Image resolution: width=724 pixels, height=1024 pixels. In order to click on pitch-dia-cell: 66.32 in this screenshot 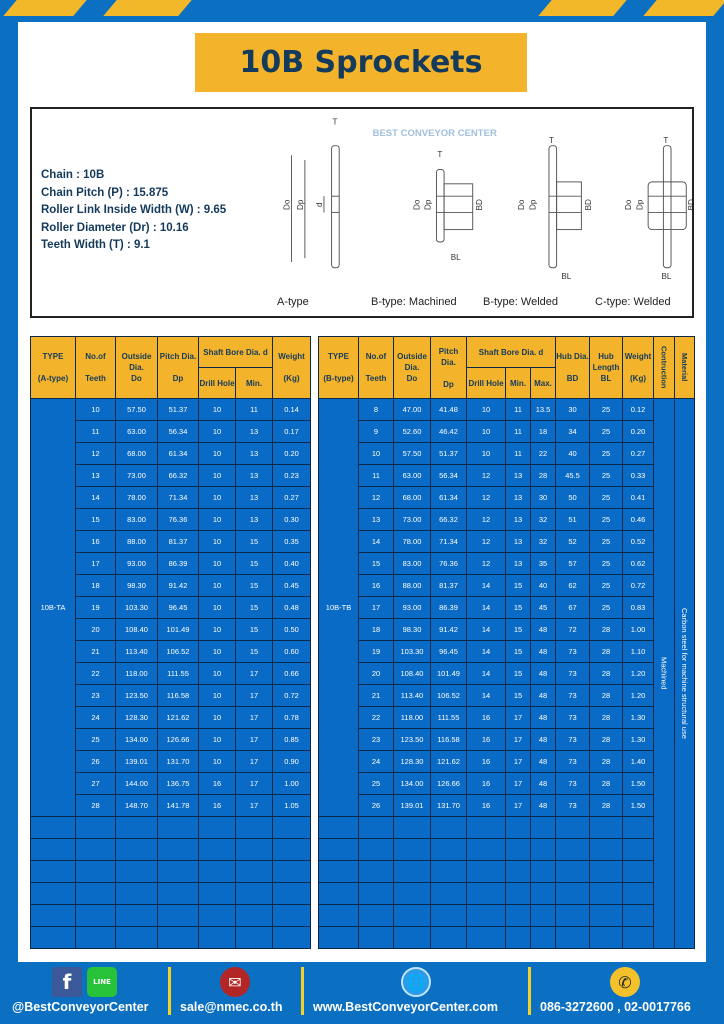, I will do `click(448, 519)`.